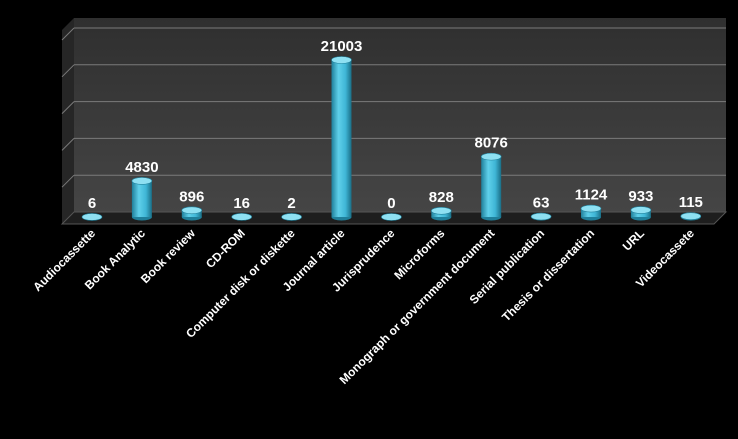 Image resolution: width=738 pixels, height=439 pixels. Describe the element at coordinates (548, 275) in the screenshot. I see `category-label: Thesis or dissertation` at that location.